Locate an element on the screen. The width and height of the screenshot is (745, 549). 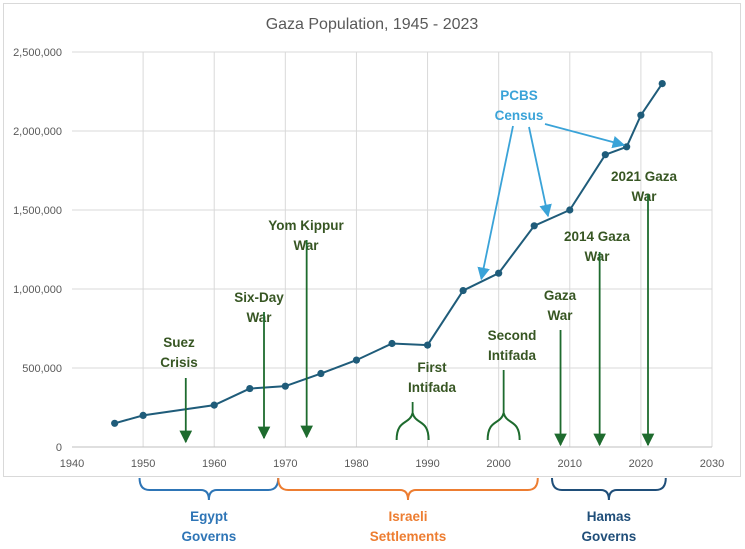
y-tick-label: 500,000 is located at coordinates (42, 369).